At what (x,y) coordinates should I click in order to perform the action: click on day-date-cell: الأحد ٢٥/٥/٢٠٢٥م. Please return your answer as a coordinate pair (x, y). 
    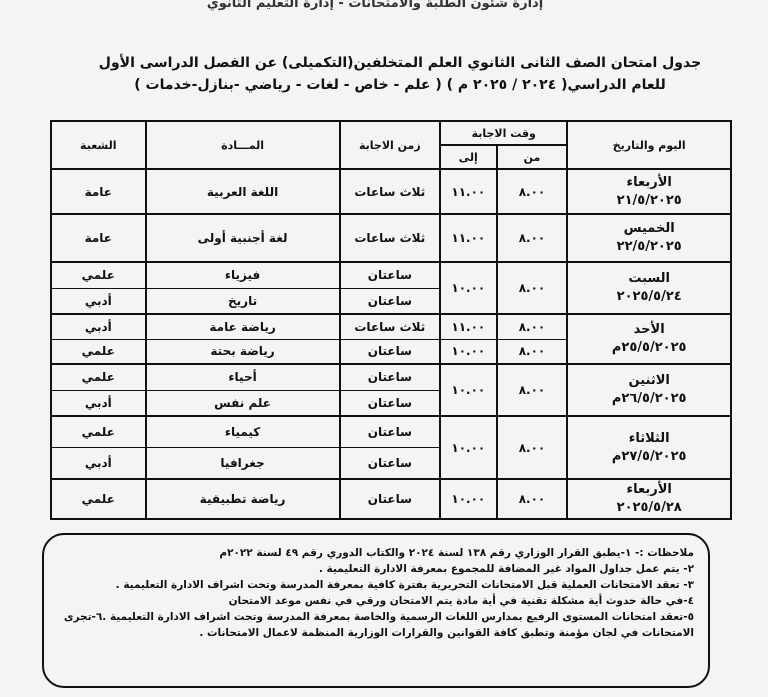
    Looking at the image, I should click on (649, 339).